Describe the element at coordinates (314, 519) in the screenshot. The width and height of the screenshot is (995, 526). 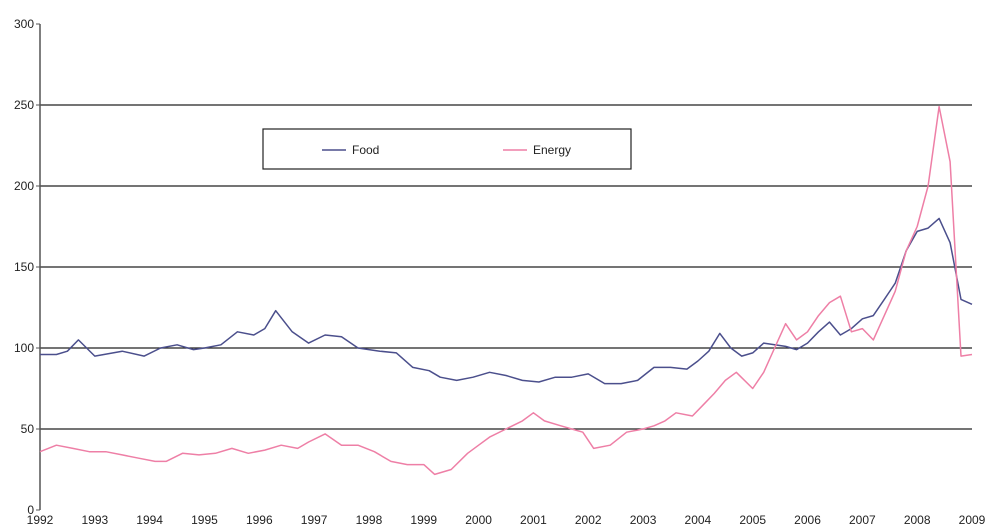
I see `x-tick-label: 1997` at that location.